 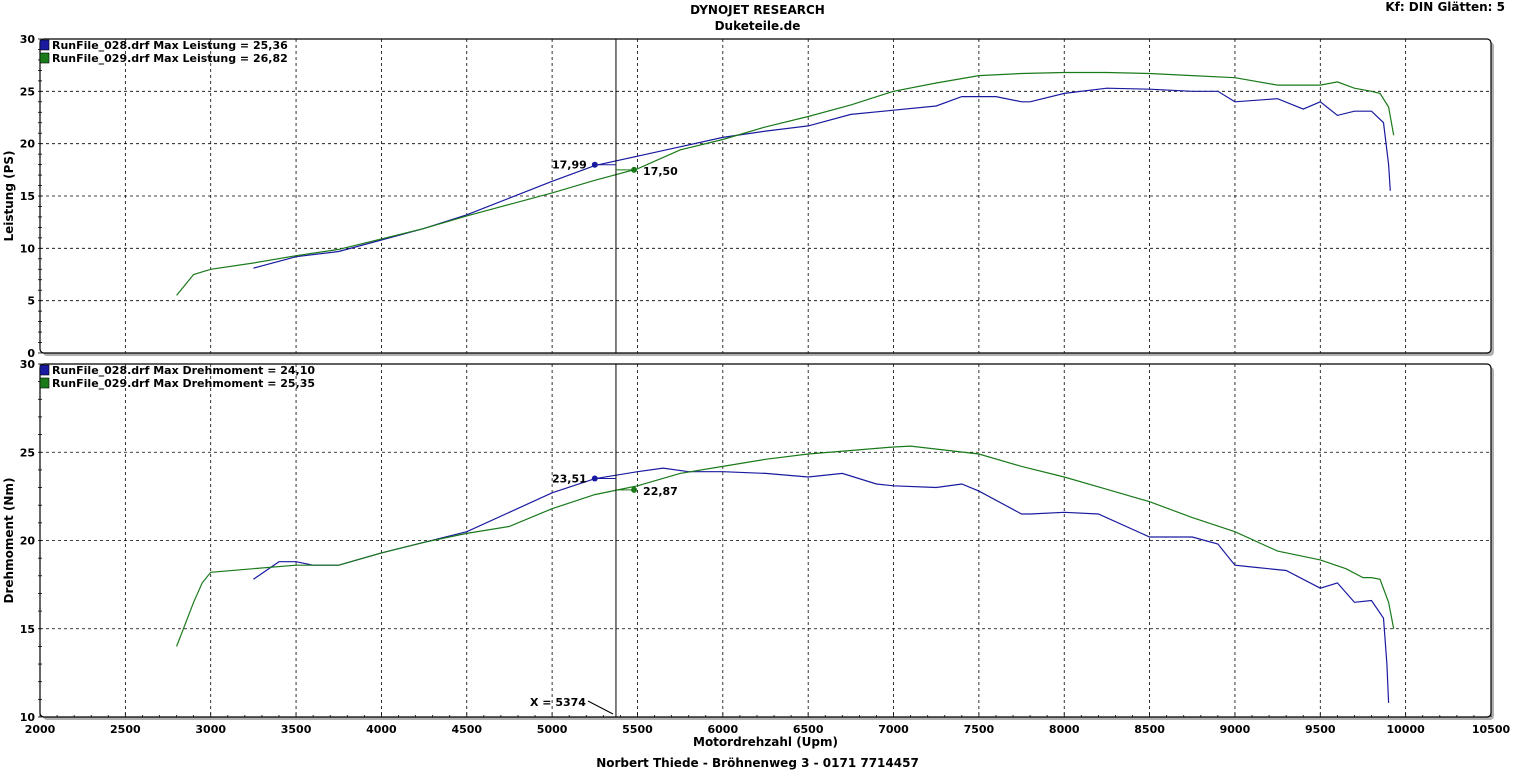 I want to click on x-tick-label: 3500, so click(x=296, y=729).